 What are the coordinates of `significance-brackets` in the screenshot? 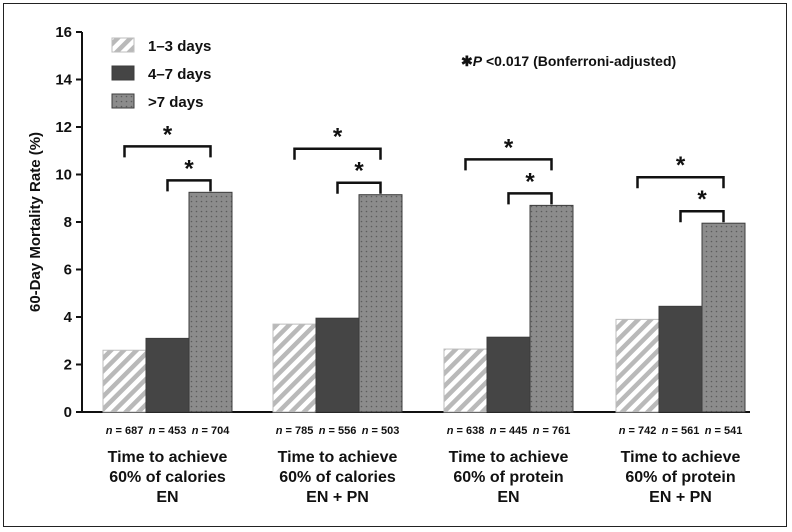 It's located at (424, 184).